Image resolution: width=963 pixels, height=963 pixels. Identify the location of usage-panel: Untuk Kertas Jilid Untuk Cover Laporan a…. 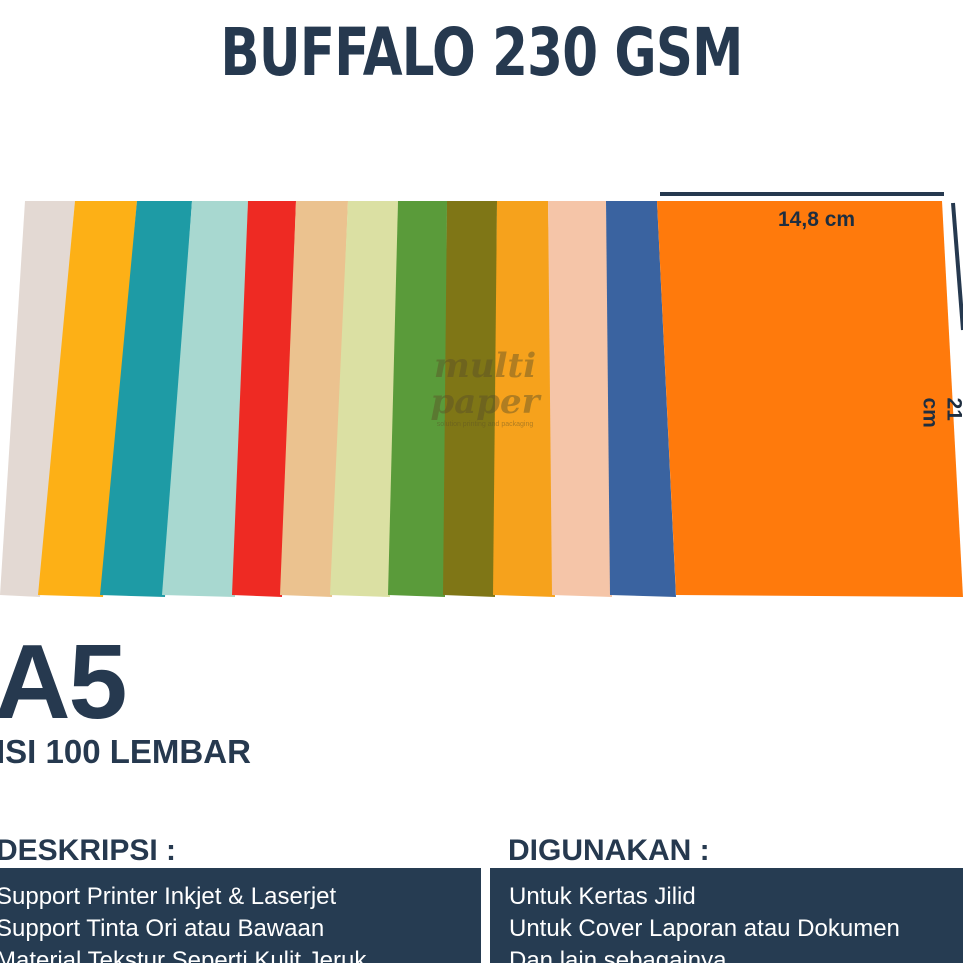
(726, 915).